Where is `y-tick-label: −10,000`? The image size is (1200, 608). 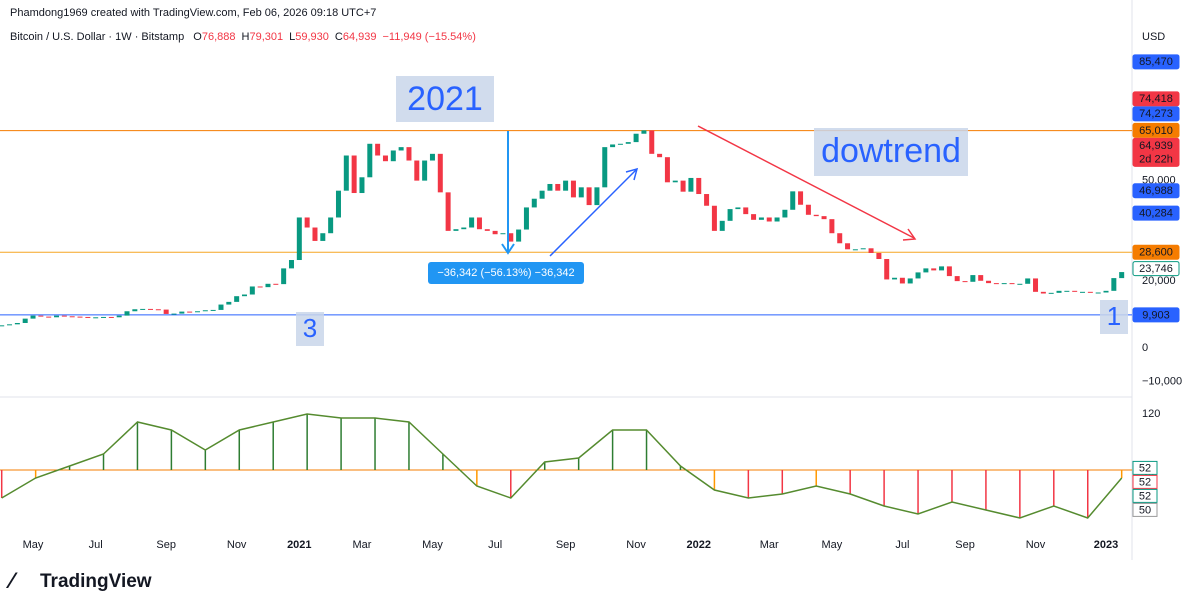 y-tick-label: −10,000 is located at coordinates (1162, 382).